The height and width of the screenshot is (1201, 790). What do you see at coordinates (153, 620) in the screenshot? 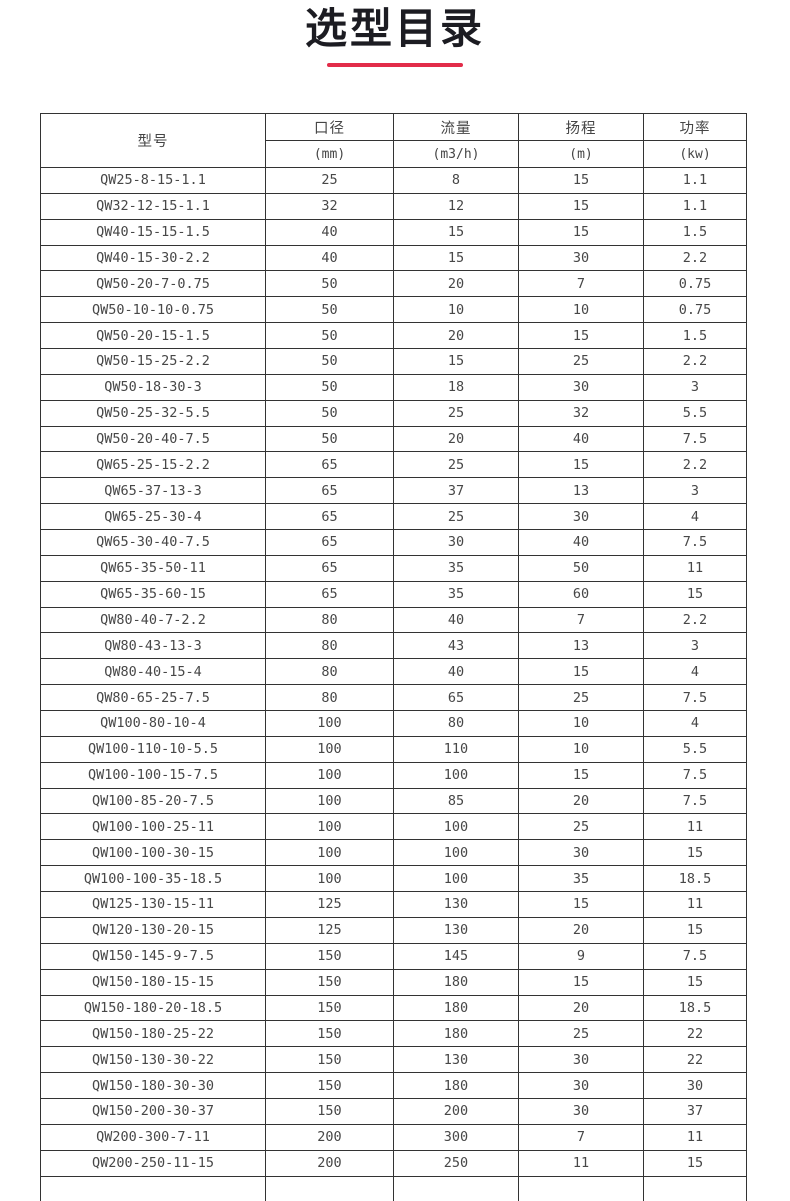
I see `model-cell: QW80-40-7-2.2` at bounding box center [153, 620].